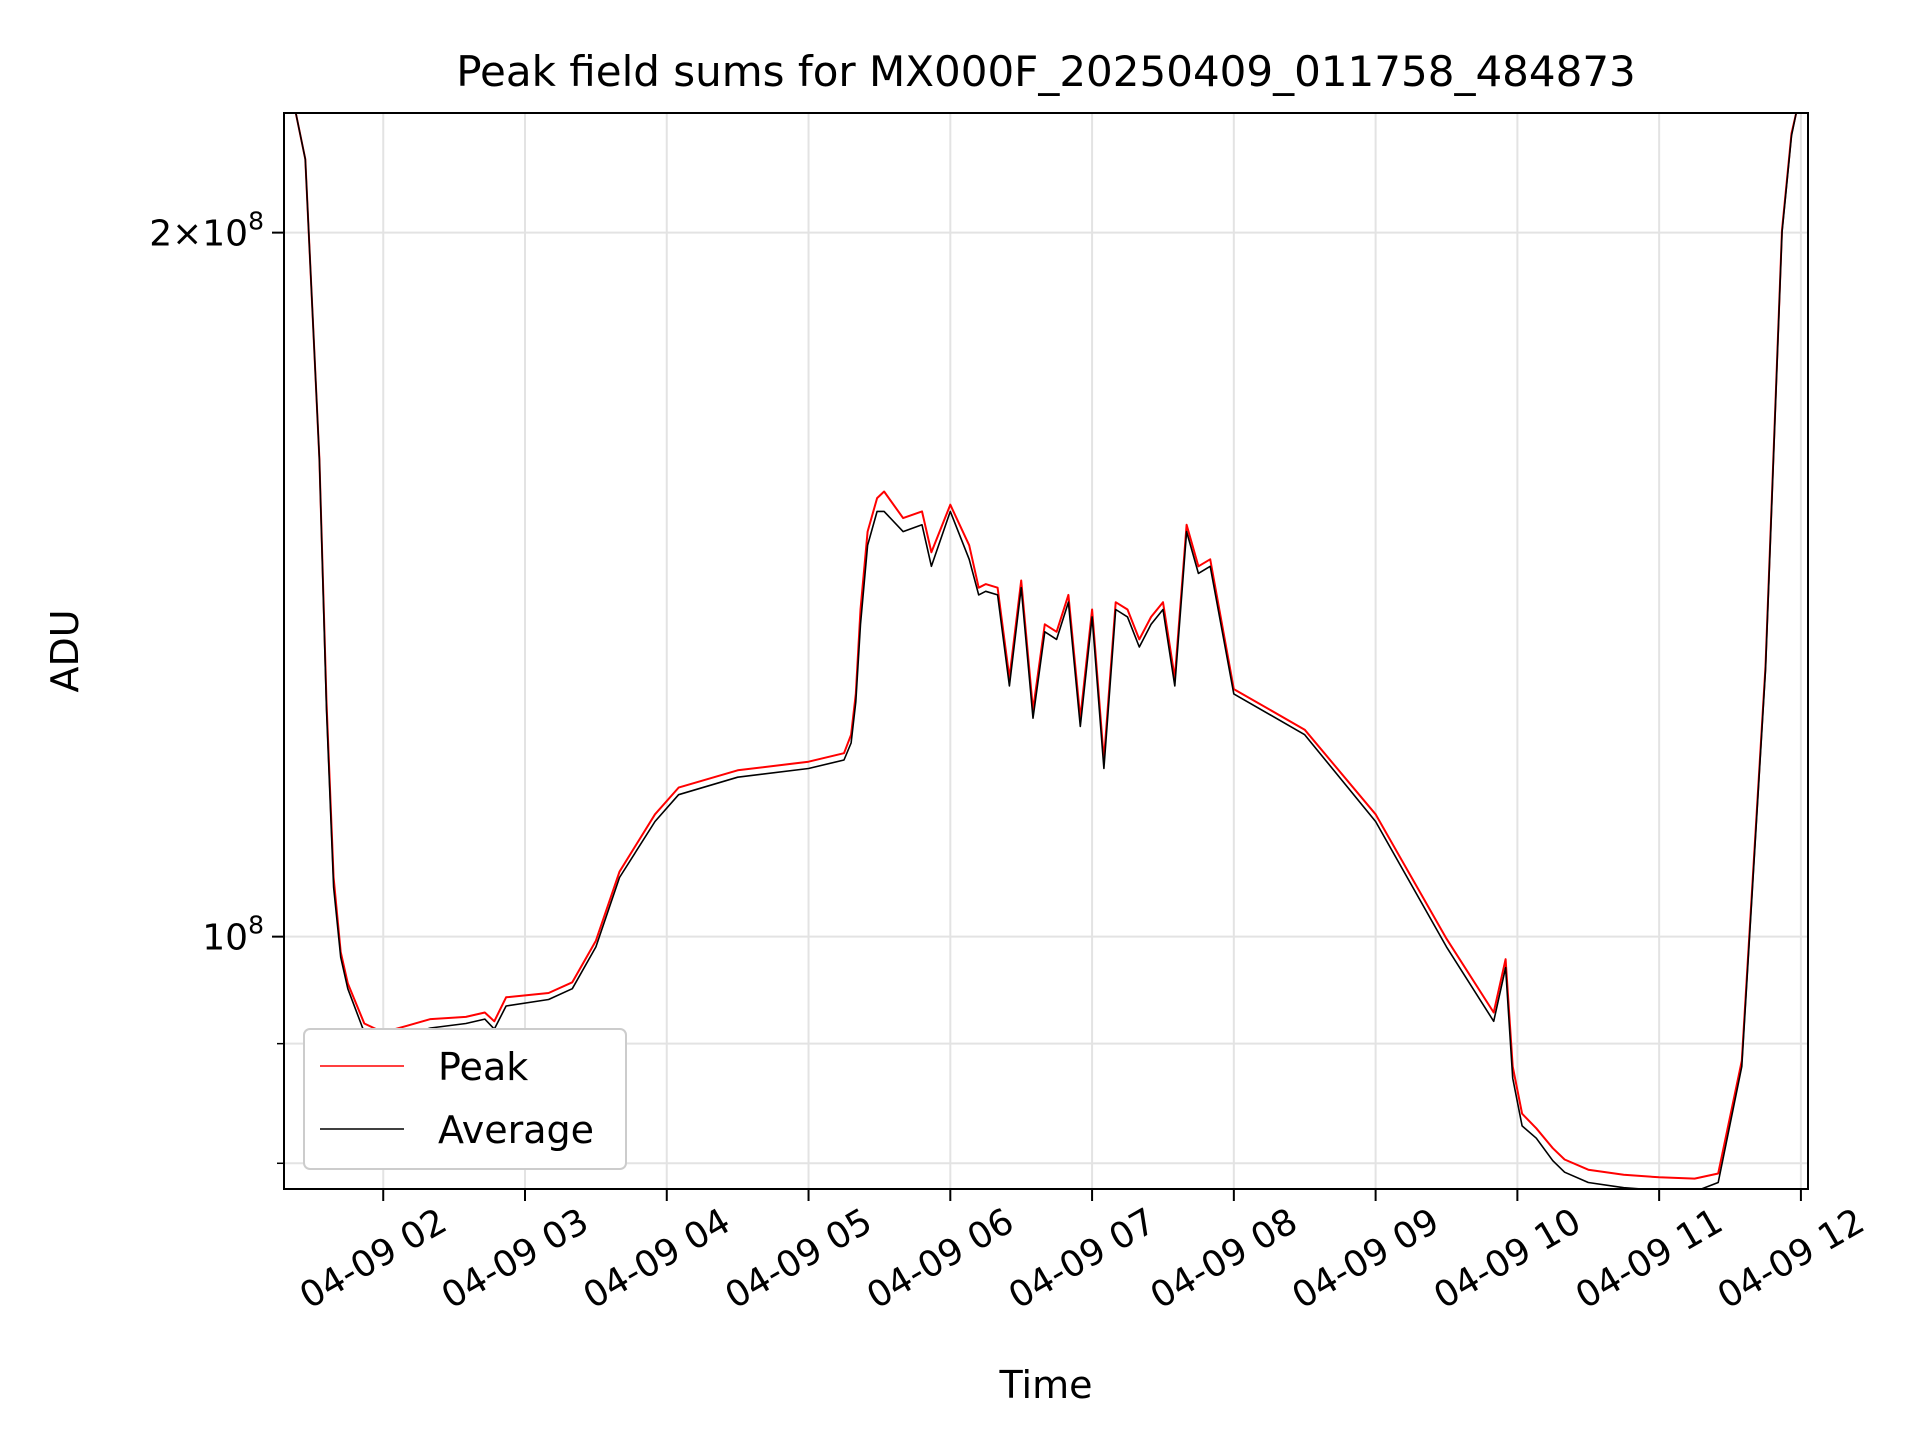 The width and height of the screenshot is (1920, 1440). I want to click on y-tick-label: 108, so click(233, 935).